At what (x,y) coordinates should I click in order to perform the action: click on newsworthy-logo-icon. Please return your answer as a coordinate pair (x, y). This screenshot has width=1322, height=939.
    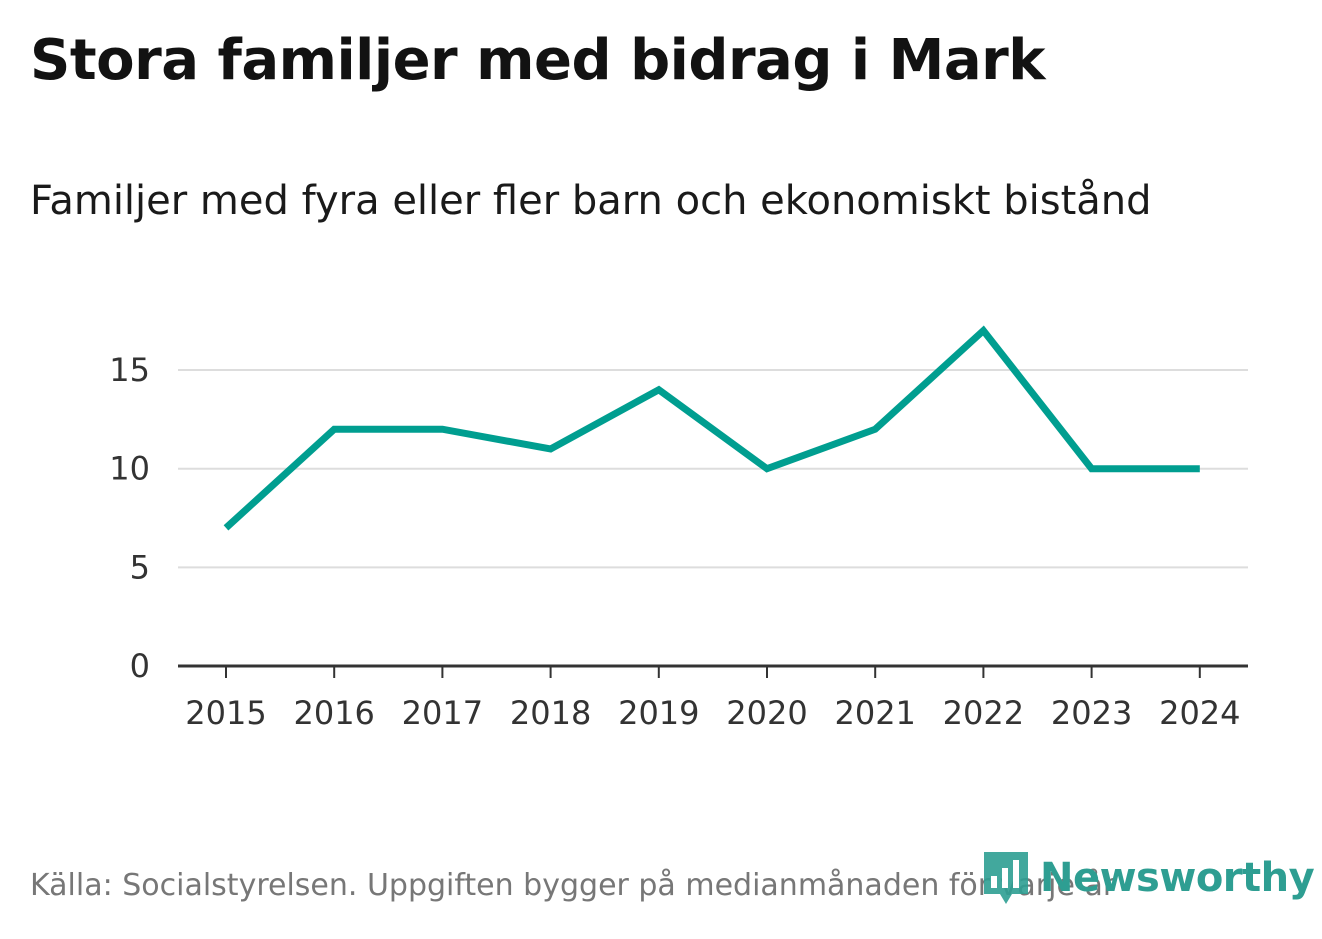
    Looking at the image, I should click on (1006, 878).